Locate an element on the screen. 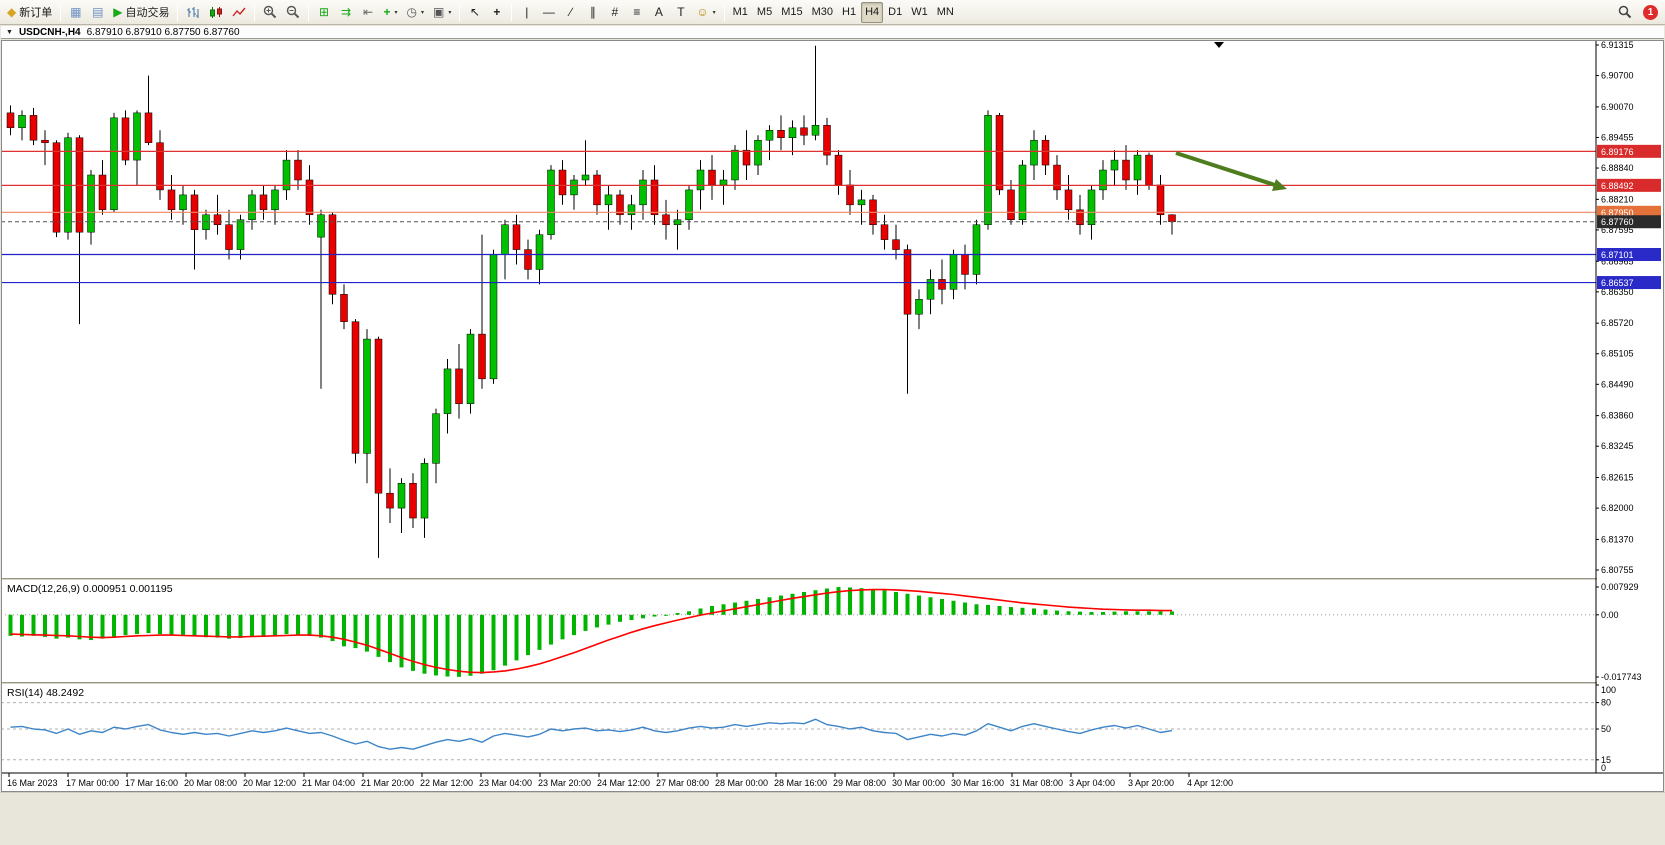  timeframe-h1-button: H1 is located at coordinates (849, 12).